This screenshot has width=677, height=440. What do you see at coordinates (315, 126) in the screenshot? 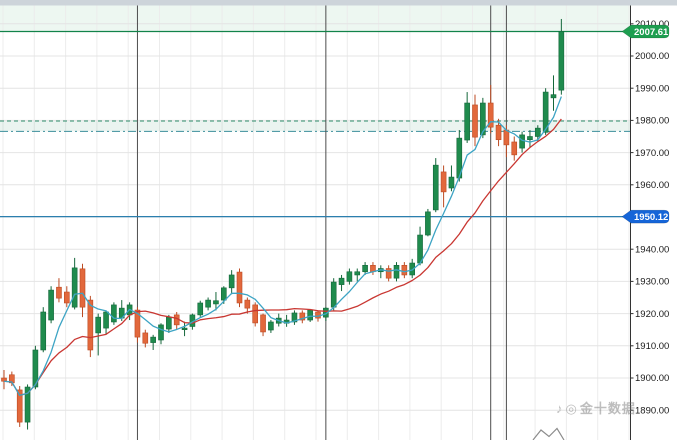
I see `price-zone` at bounding box center [315, 126].